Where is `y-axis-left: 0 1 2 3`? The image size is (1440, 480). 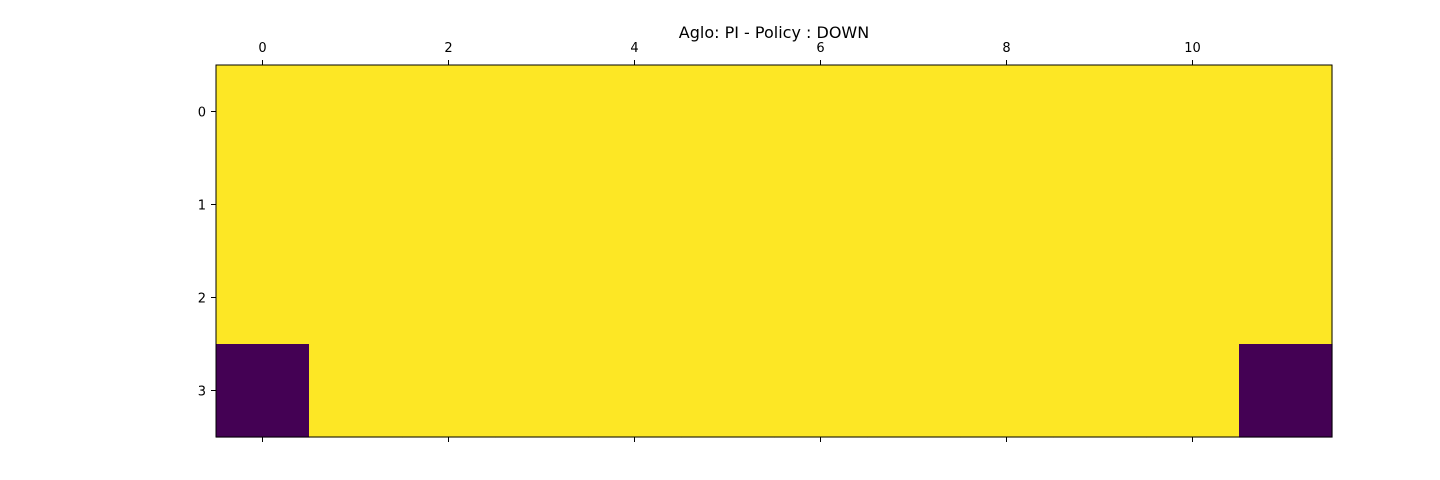
y-axis-left: 0 1 2 3 is located at coordinates (207, 253).